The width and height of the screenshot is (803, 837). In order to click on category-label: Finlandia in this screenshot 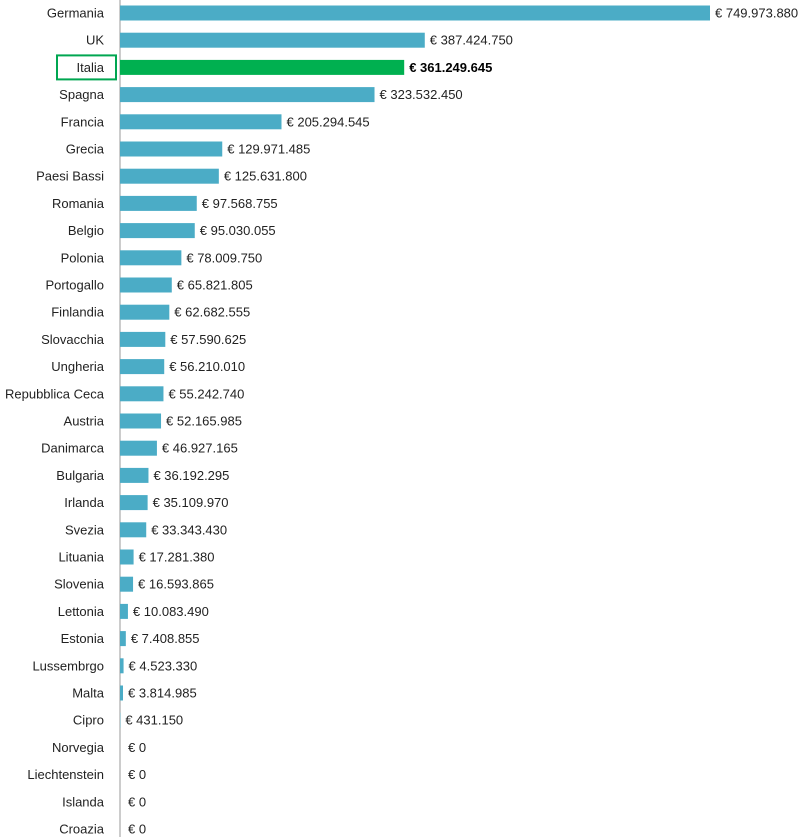, I will do `click(78, 312)`.